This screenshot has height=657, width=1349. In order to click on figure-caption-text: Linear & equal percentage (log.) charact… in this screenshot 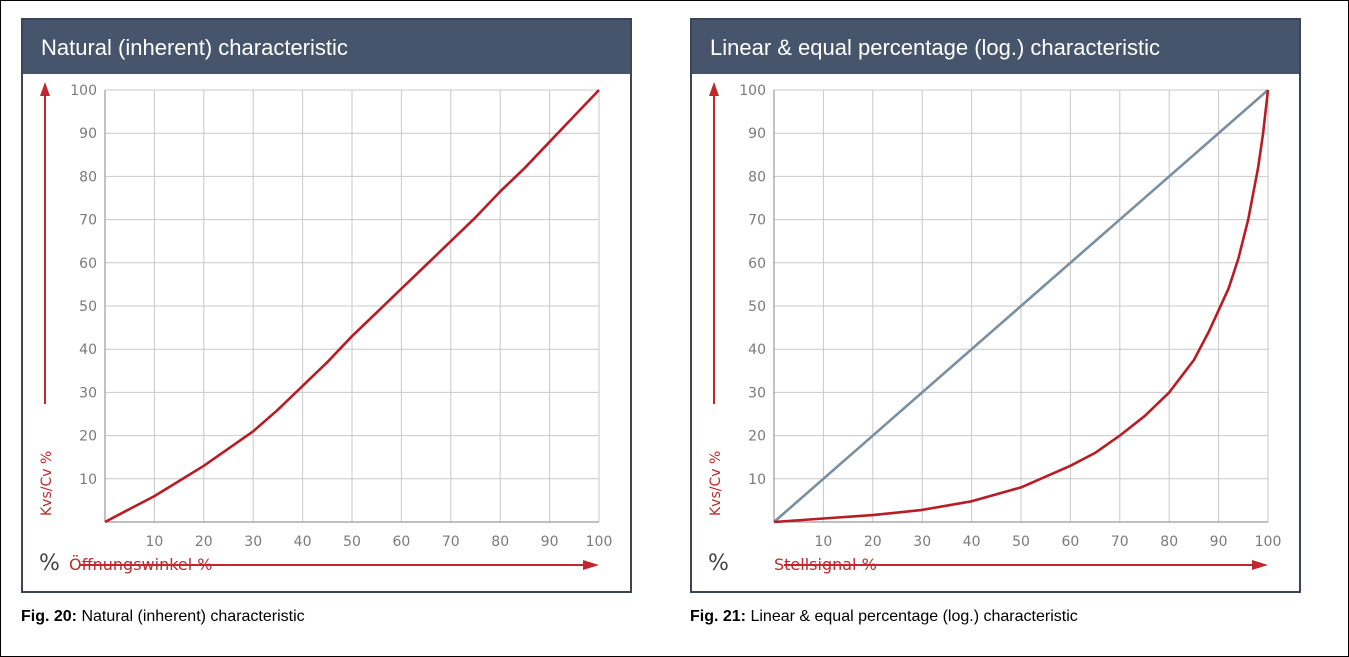, I will do `click(912, 616)`.